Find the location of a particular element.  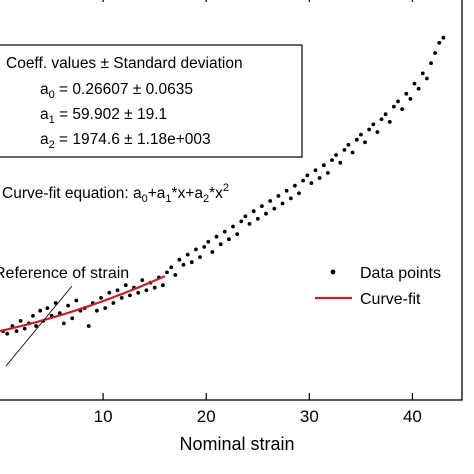

x-axis-label: Nominal strain is located at coordinates (236, 444).